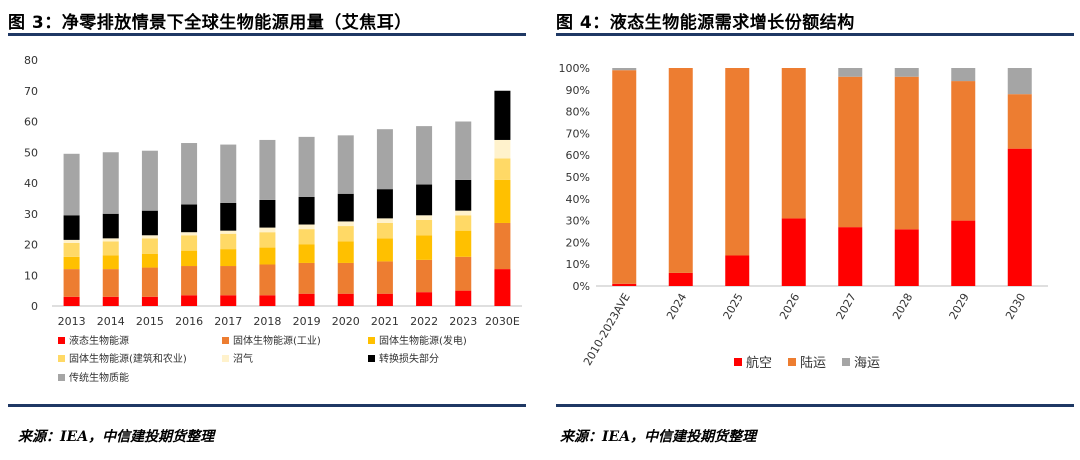  I want to click on x-tick-label-2: 2015, so click(150, 321).